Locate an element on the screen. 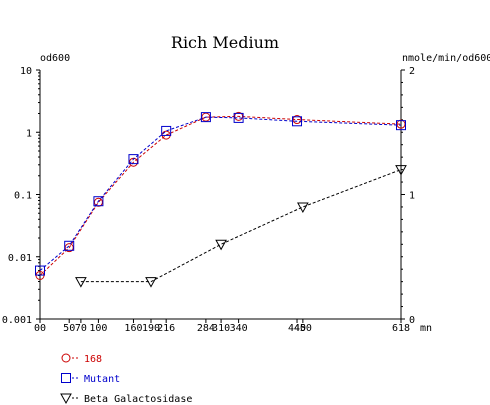  x-tick-label: 340 is located at coordinates (239, 328).